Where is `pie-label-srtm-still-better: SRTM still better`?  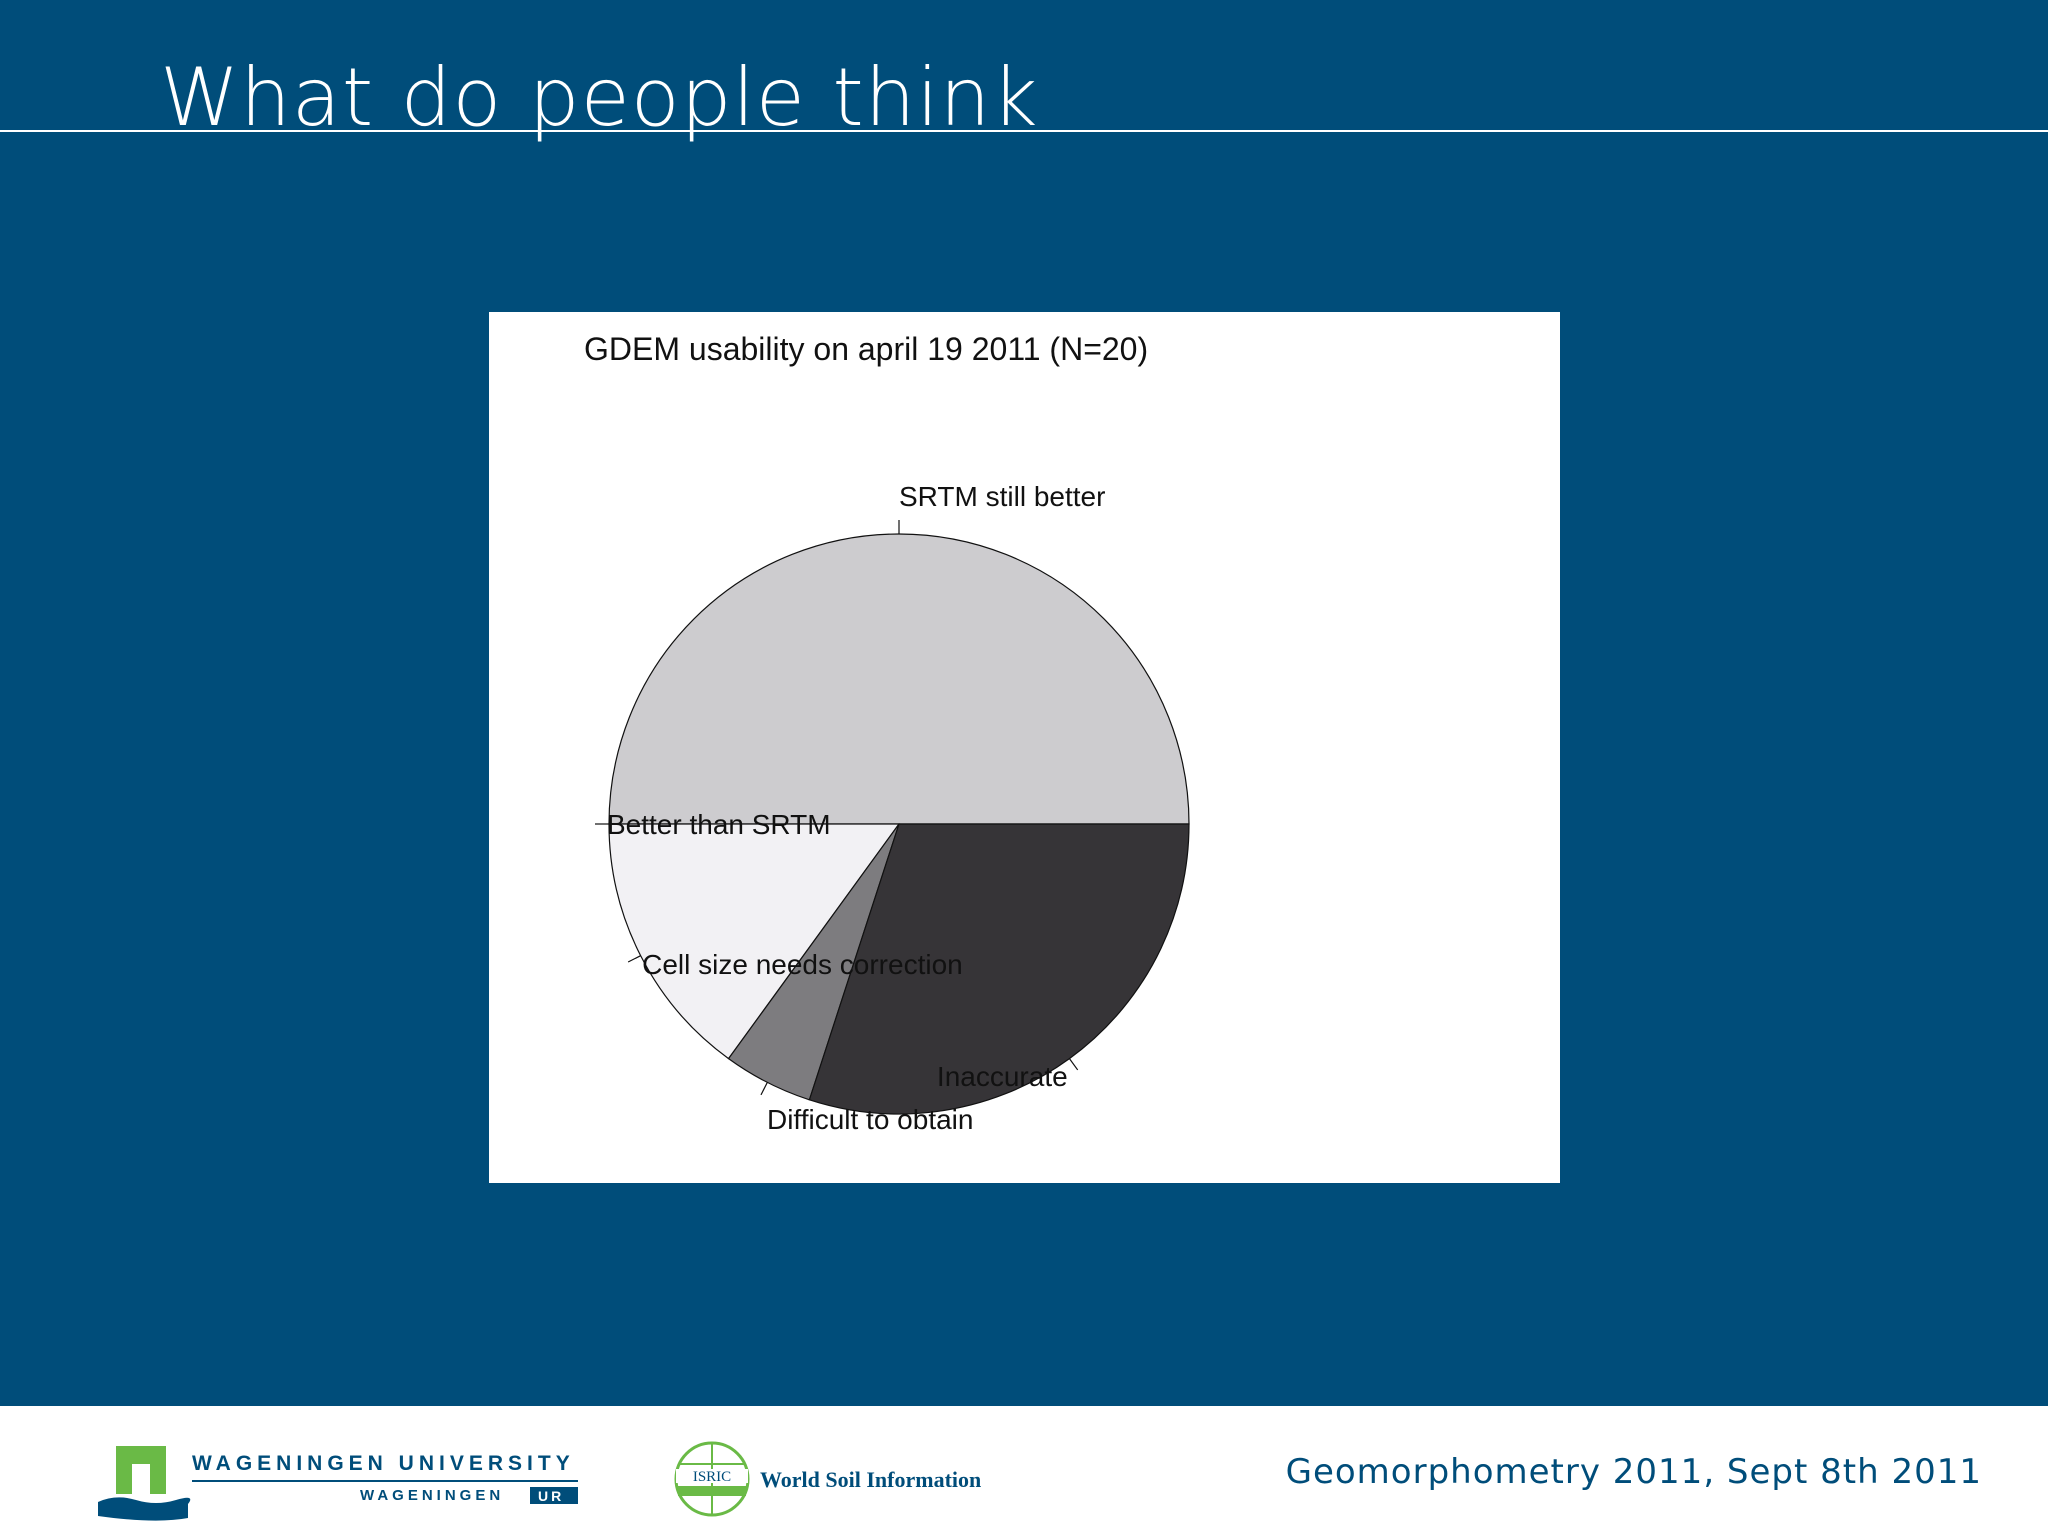
pie-label-srtm-still-better: SRTM still better is located at coordinates (1002, 496).